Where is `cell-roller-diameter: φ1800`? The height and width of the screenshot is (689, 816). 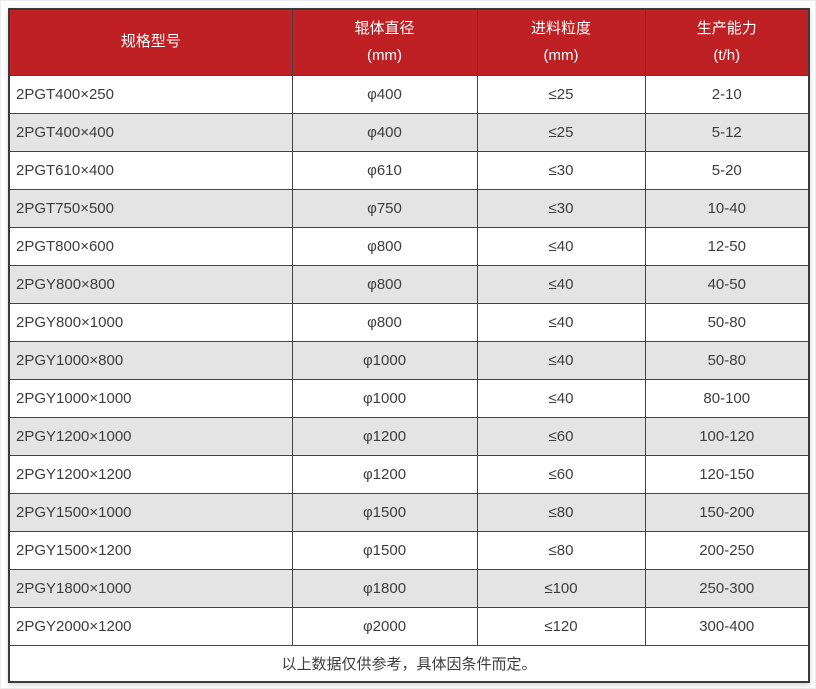 cell-roller-diameter: φ1800 is located at coordinates (384, 588).